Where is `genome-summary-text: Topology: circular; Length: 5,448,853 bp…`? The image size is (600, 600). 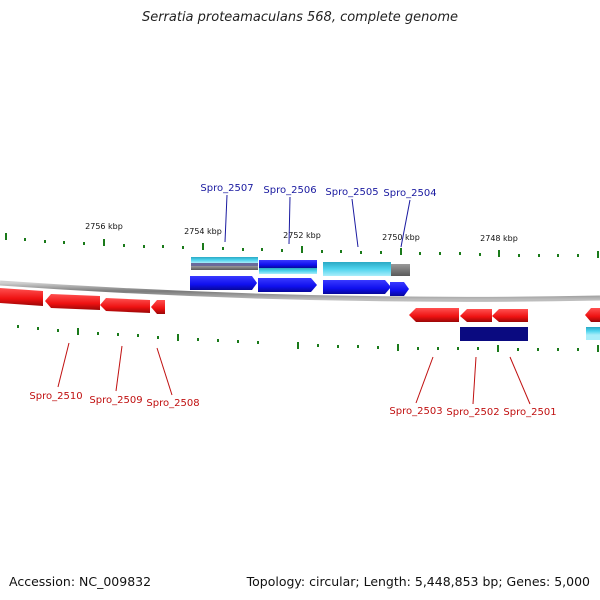
genome-summary-text: Topology: circular; Length: 5,448,853 bp… is located at coordinates (418, 581).